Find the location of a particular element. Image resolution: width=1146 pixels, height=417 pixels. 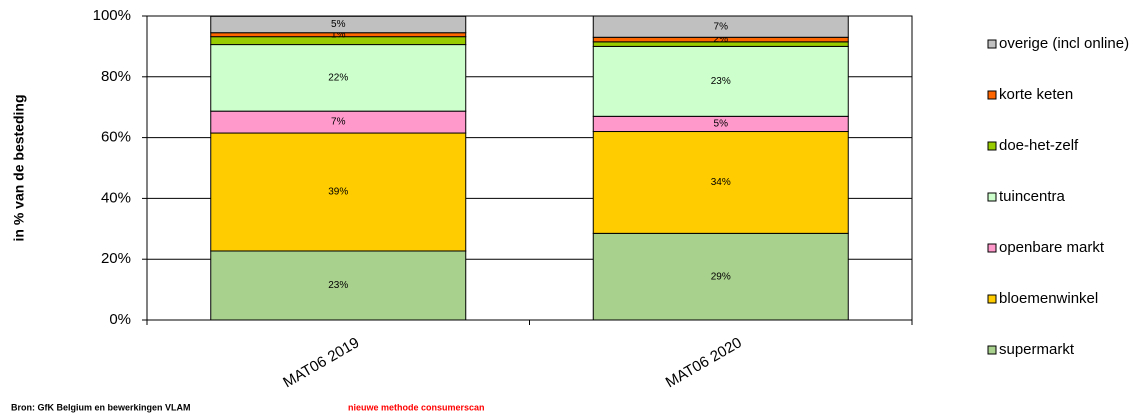

data-label: 2% is located at coordinates (721, 39).